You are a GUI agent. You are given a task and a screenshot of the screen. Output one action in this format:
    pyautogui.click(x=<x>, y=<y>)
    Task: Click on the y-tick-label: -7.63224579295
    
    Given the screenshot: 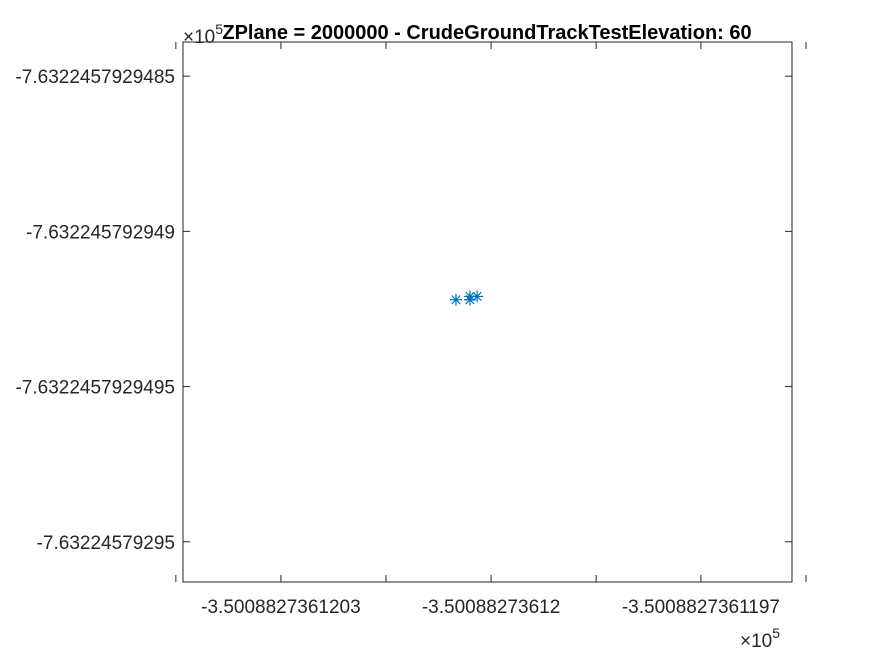 What is the action you would take?
    pyautogui.click(x=106, y=543)
    